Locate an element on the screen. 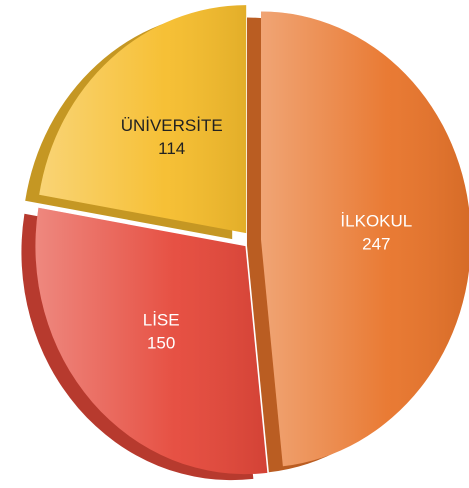 Image resolution: width=469 pixels, height=488 pixels. slice-value: 150 is located at coordinates (161, 342).